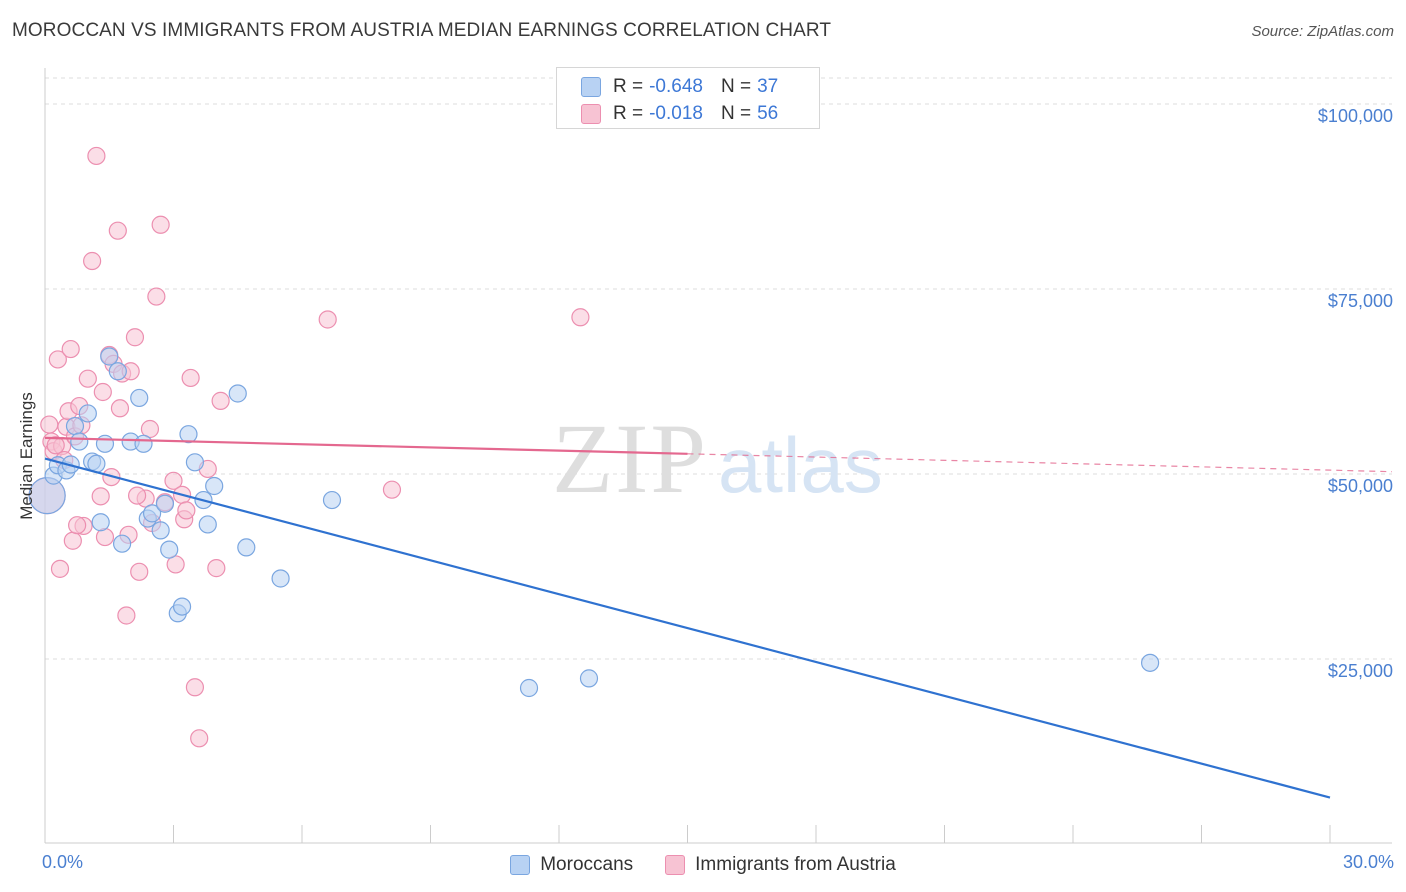 This screenshot has height=892, width=1406. What do you see at coordinates (630, 458) in the screenshot?
I see `watermark-zip: ZIP` at bounding box center [630, 458].